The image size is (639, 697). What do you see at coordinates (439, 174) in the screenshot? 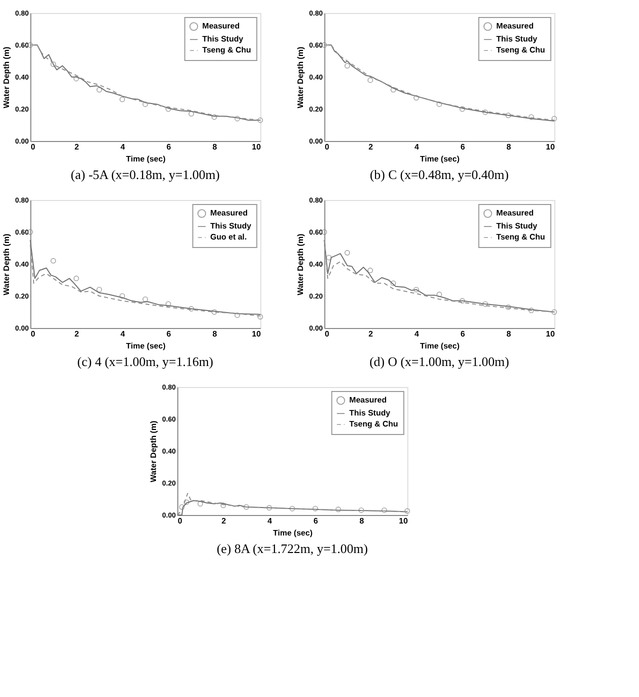
I see `text: (b) C (x=0.48m, y=0.40m)` at bounding box center [439, 174].